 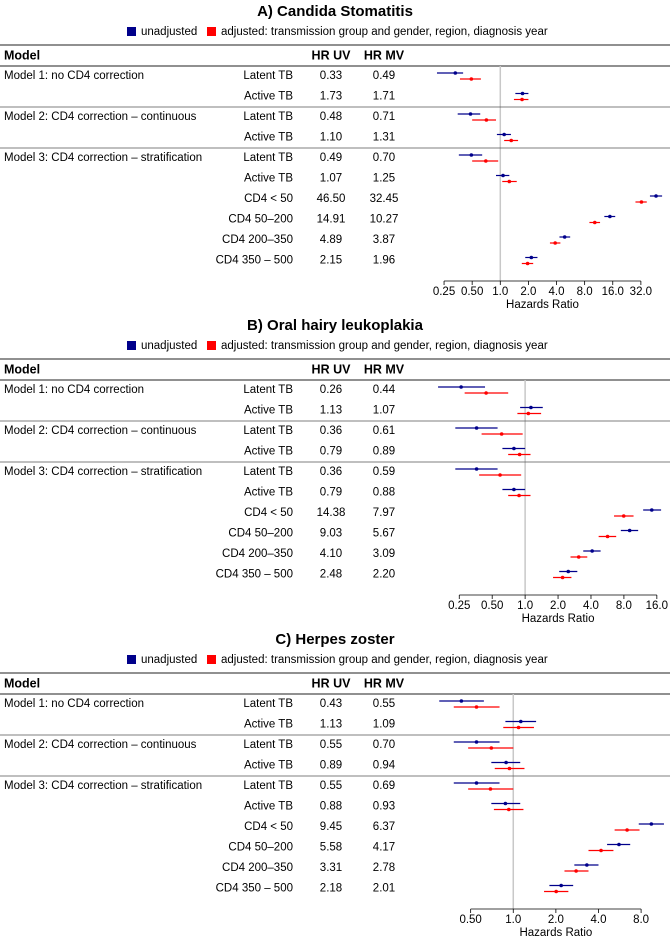 What do you see at coordinates (331, 97) in the screenshot?
I see `hr-value: 1.73` at bounding box center [331, 97].